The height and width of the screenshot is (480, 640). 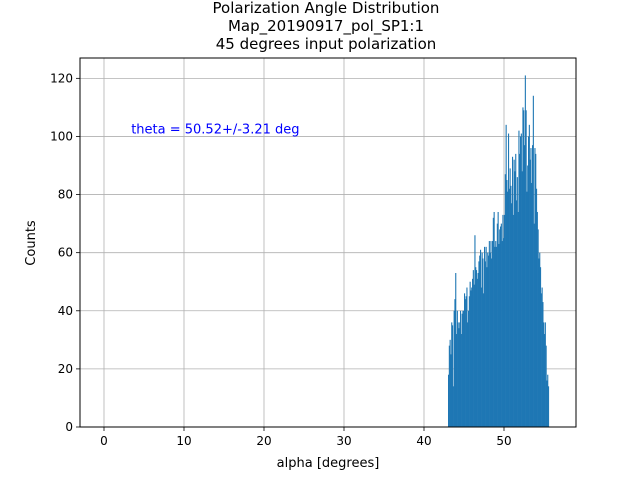 What do you see at coordinates (328, 463) in the screenshot?
I see `x-axis-label: alpha [degrees]` at bounding box center [328, 463].